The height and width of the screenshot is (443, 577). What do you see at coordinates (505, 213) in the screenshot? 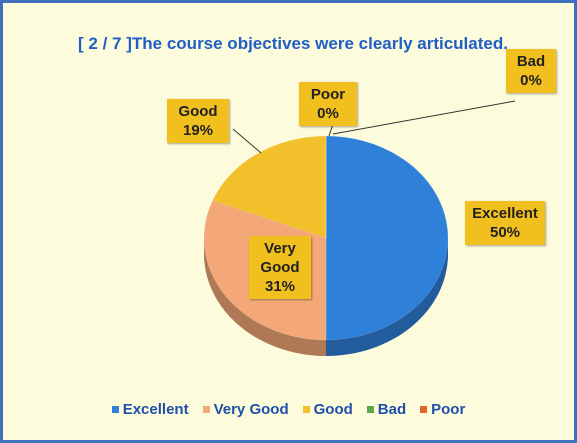
I see `data-label-category: Excellent` at bounding box center [505, 213].